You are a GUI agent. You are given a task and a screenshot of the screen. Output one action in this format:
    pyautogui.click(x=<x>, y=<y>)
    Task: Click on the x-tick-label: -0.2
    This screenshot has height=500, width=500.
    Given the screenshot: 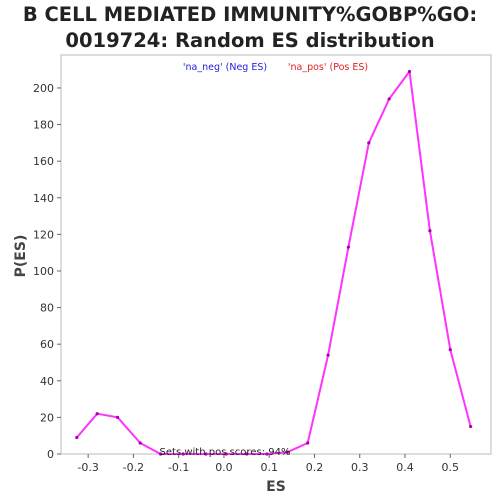 What is the action you would take?
    pyautogui.click(x=133, y=467)
    